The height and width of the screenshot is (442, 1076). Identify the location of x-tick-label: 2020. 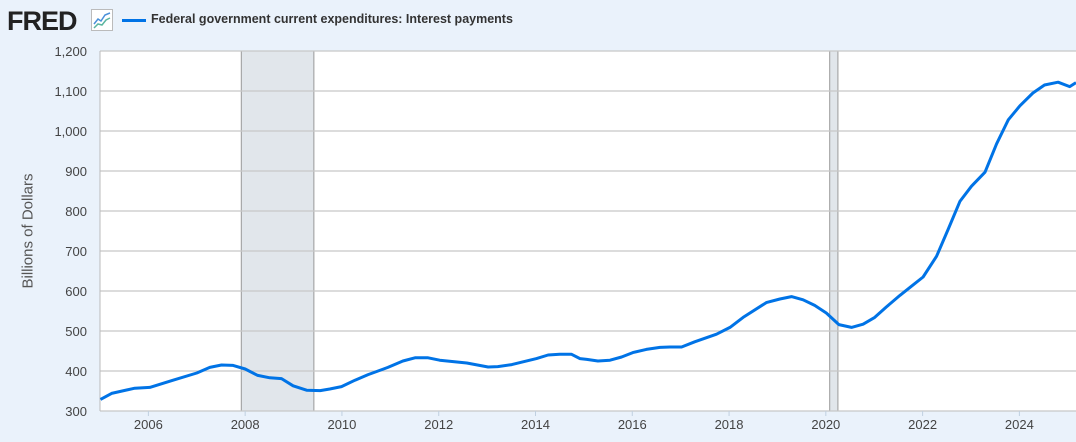
(825, 424).